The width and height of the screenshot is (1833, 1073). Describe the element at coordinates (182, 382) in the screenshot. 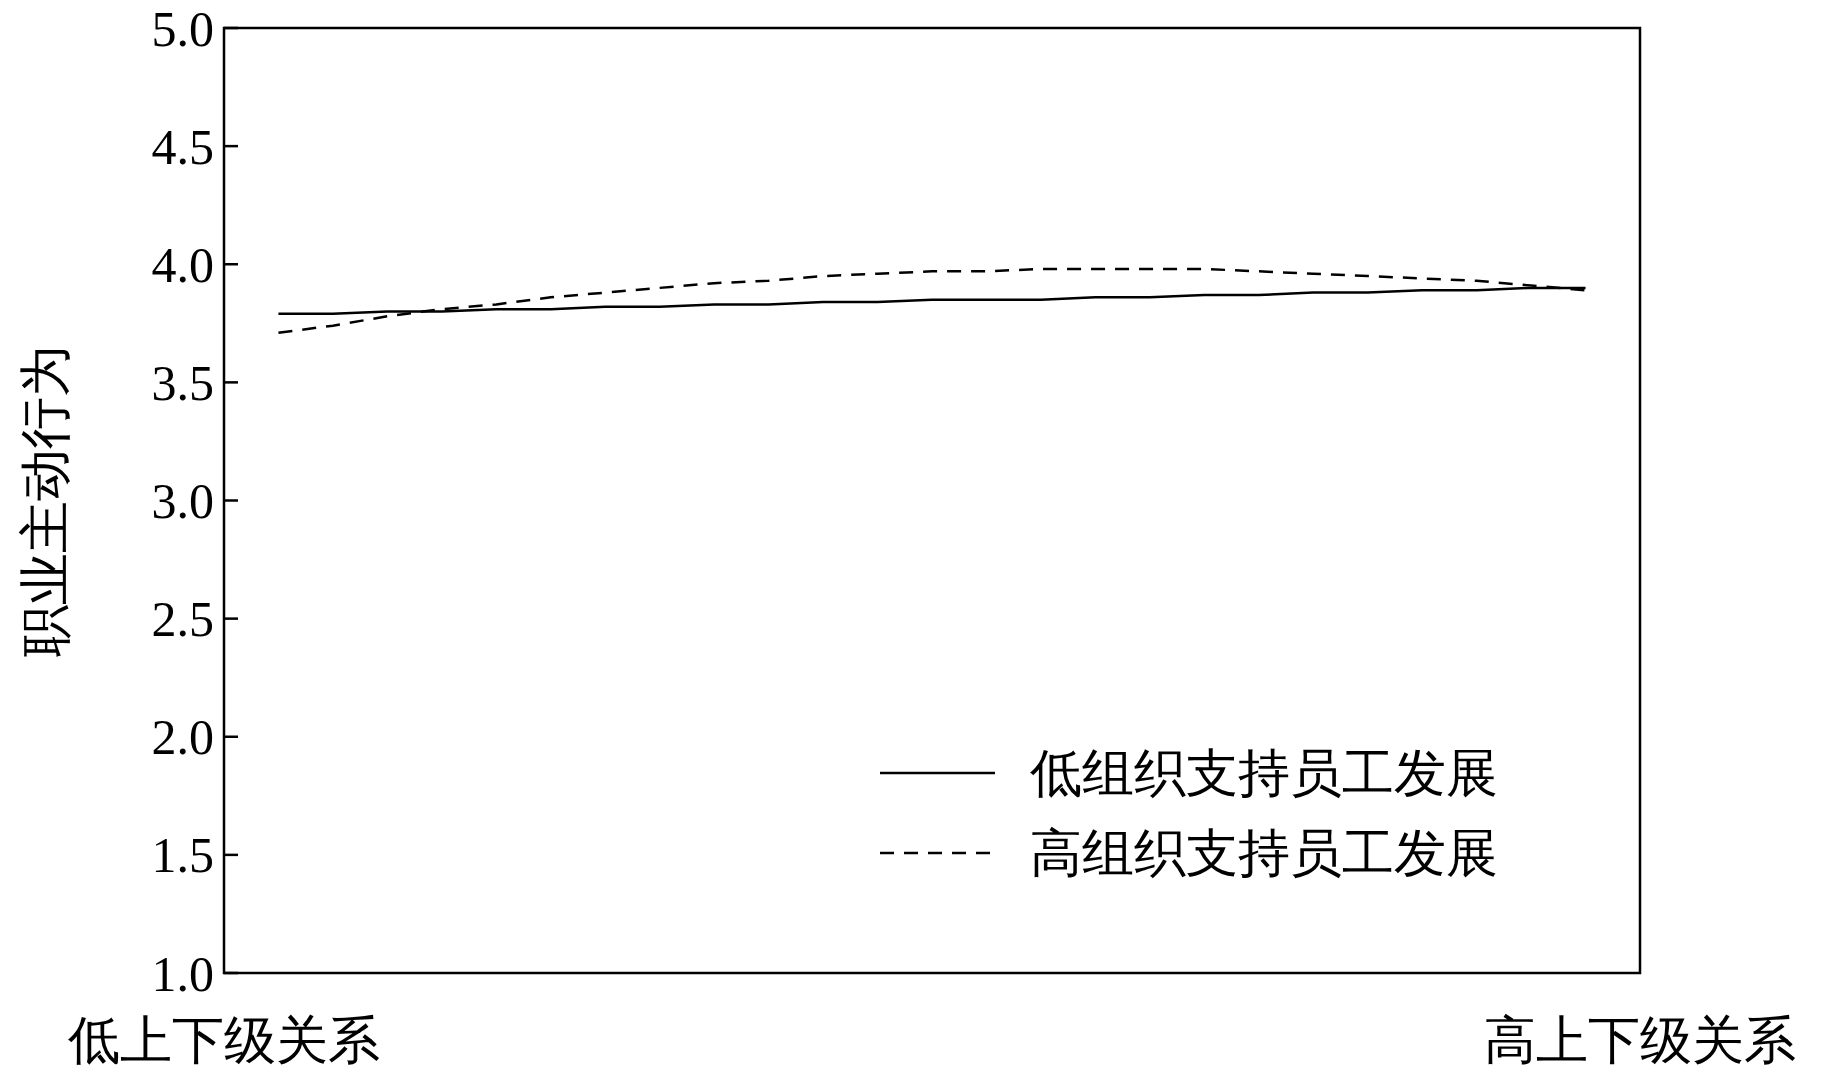

I see `y-tick-label: 3.5` at that location.